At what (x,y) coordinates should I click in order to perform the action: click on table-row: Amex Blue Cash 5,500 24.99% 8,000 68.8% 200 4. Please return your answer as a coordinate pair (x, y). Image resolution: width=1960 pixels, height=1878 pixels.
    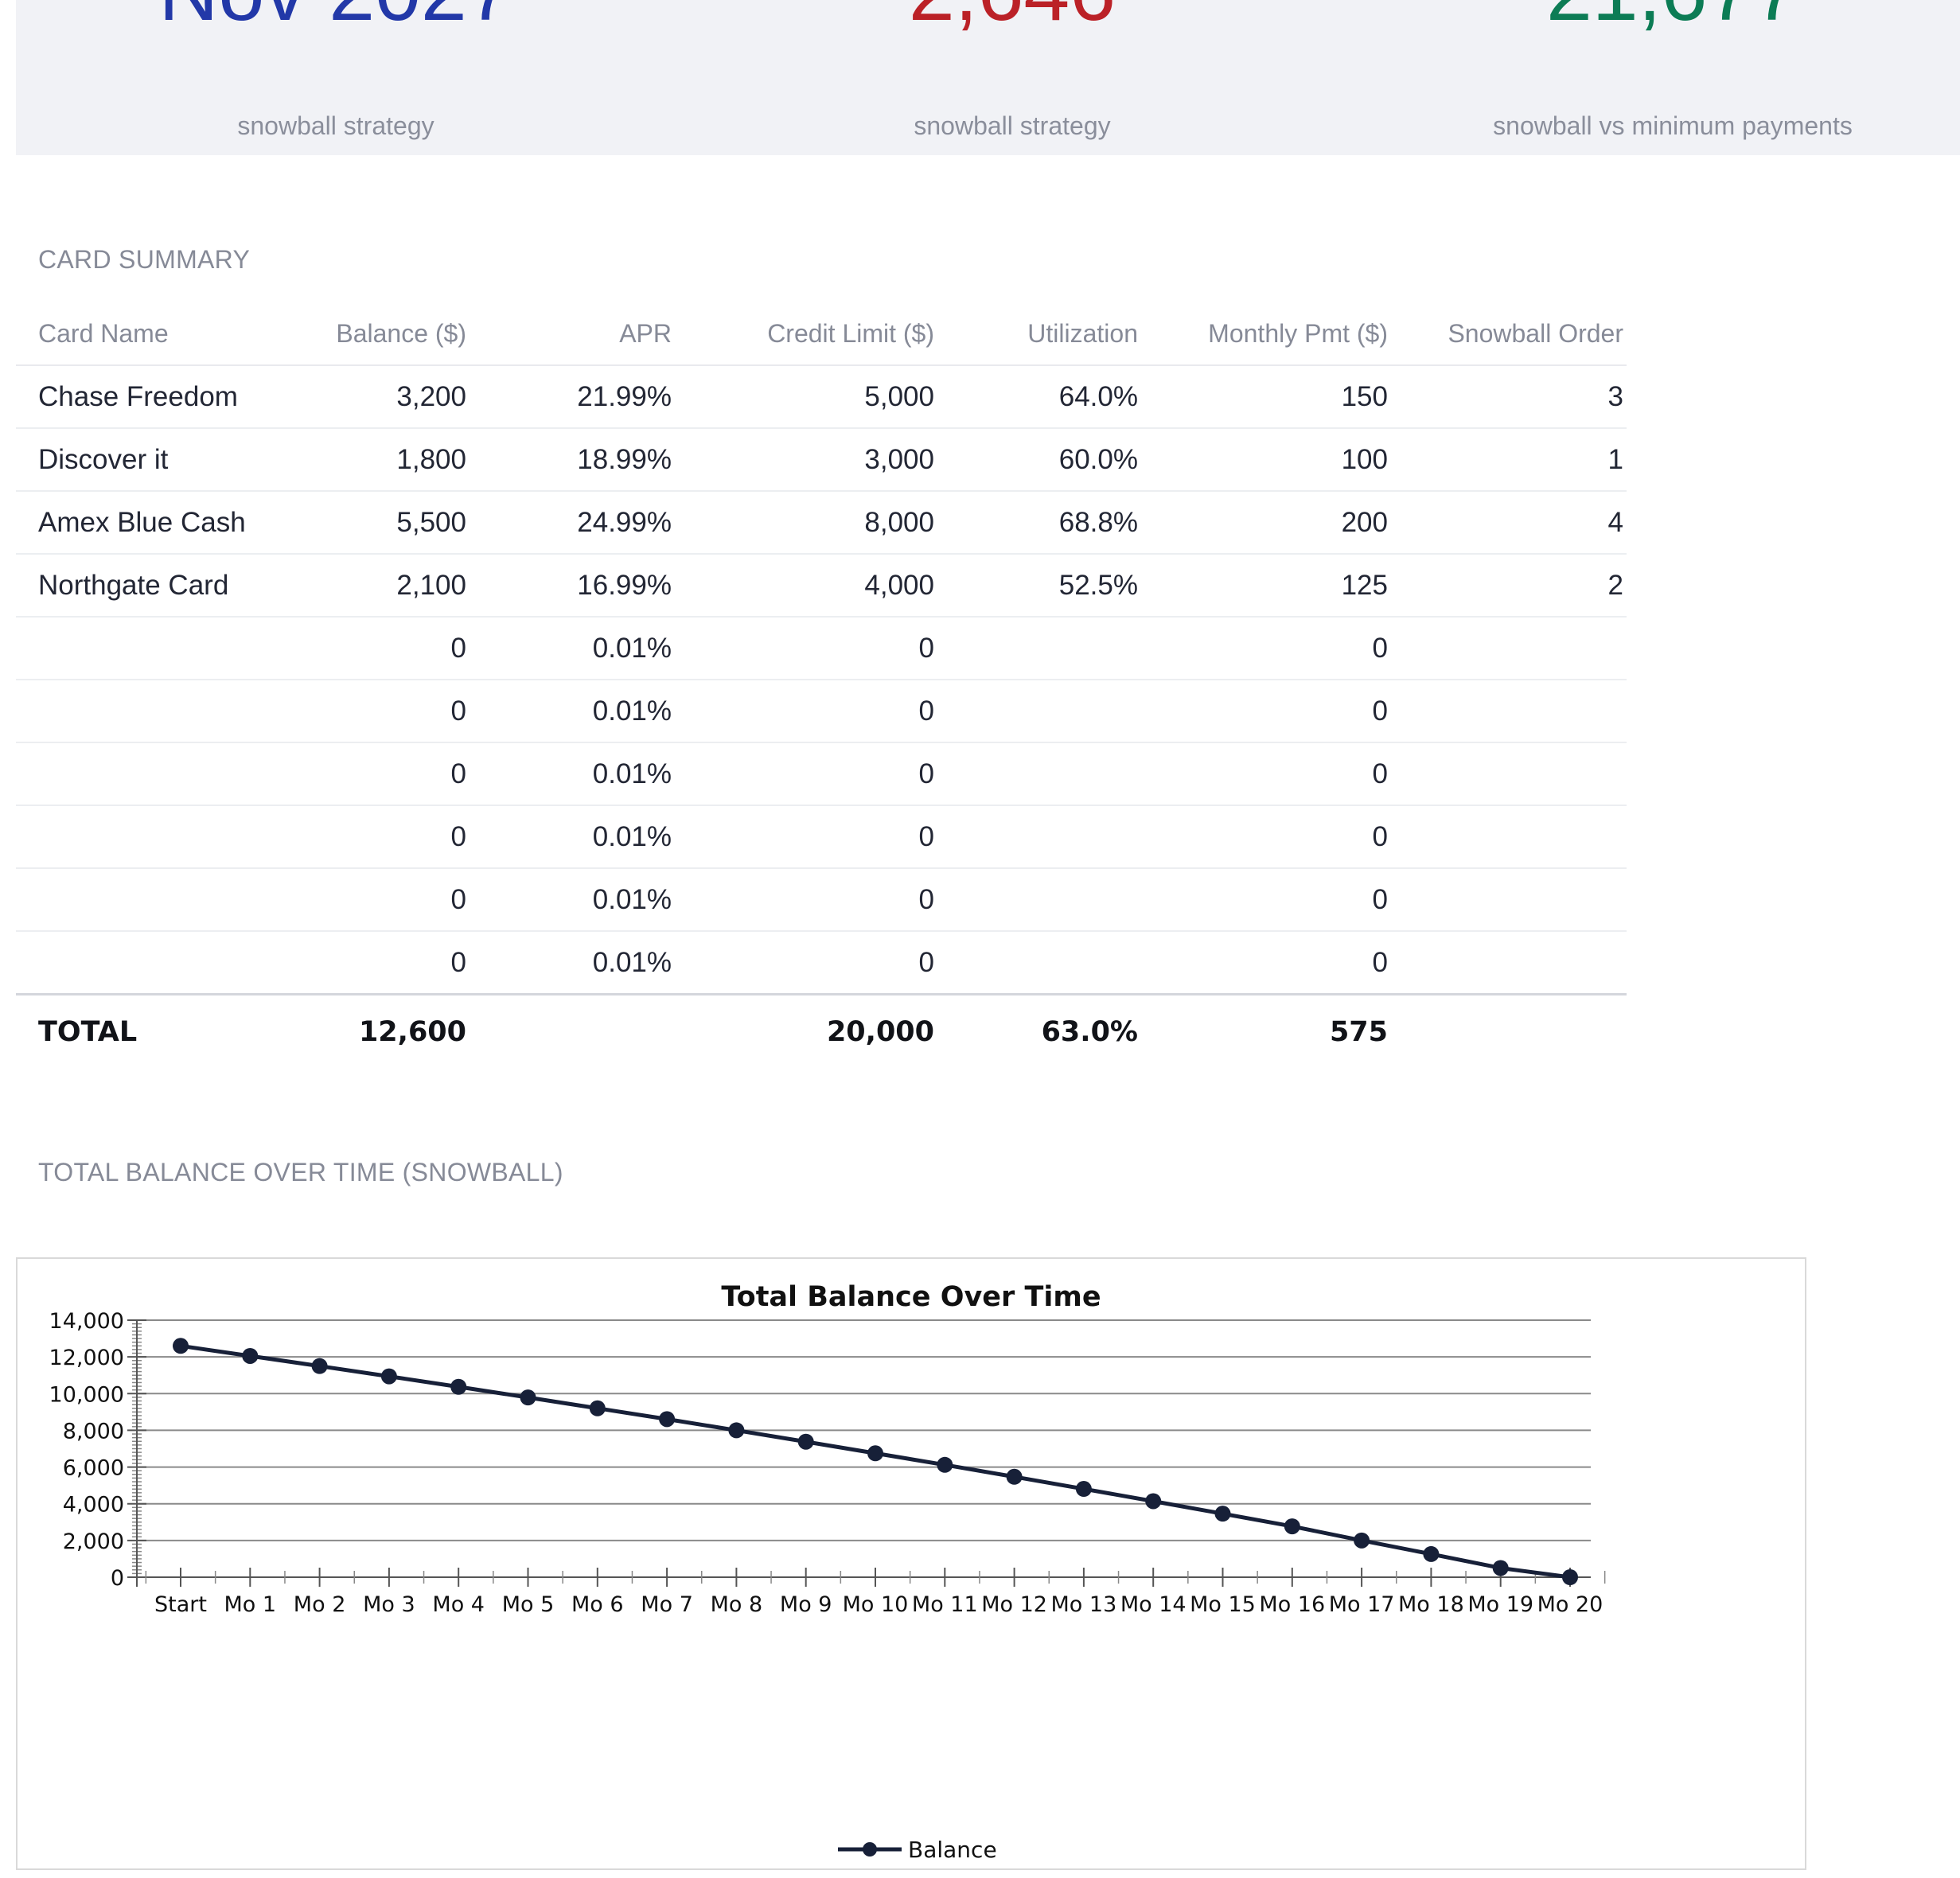
    Looking at the image, I should click on (821, 523).